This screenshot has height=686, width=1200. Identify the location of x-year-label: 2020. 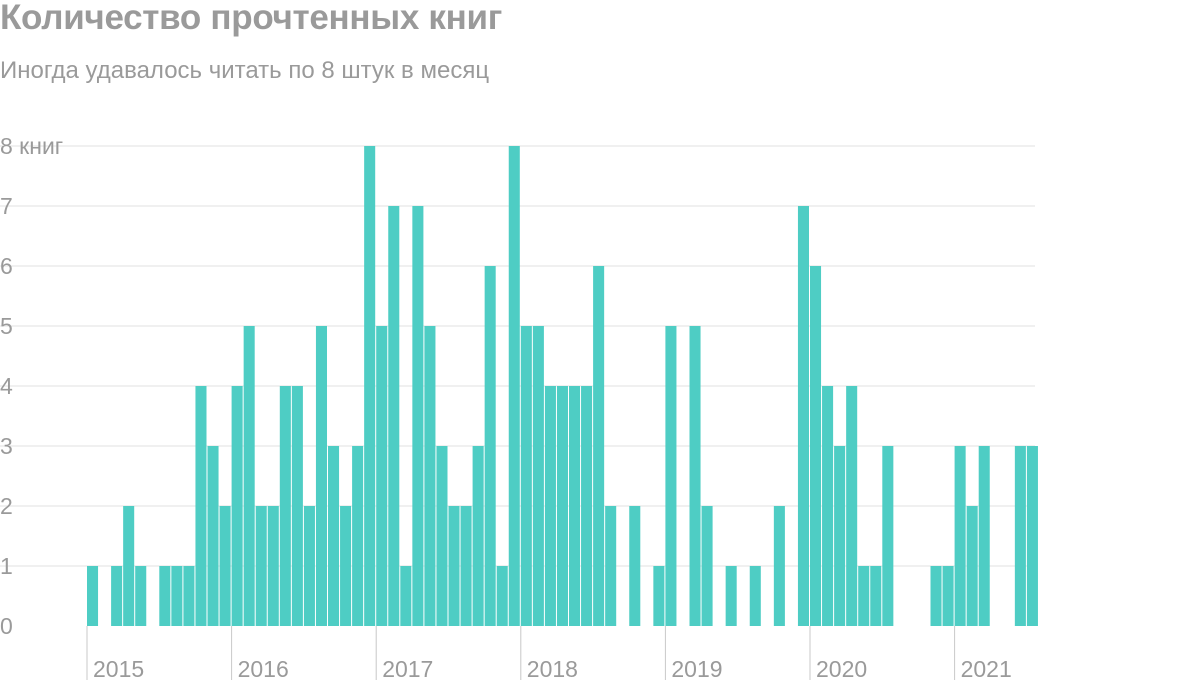
(841, 669).